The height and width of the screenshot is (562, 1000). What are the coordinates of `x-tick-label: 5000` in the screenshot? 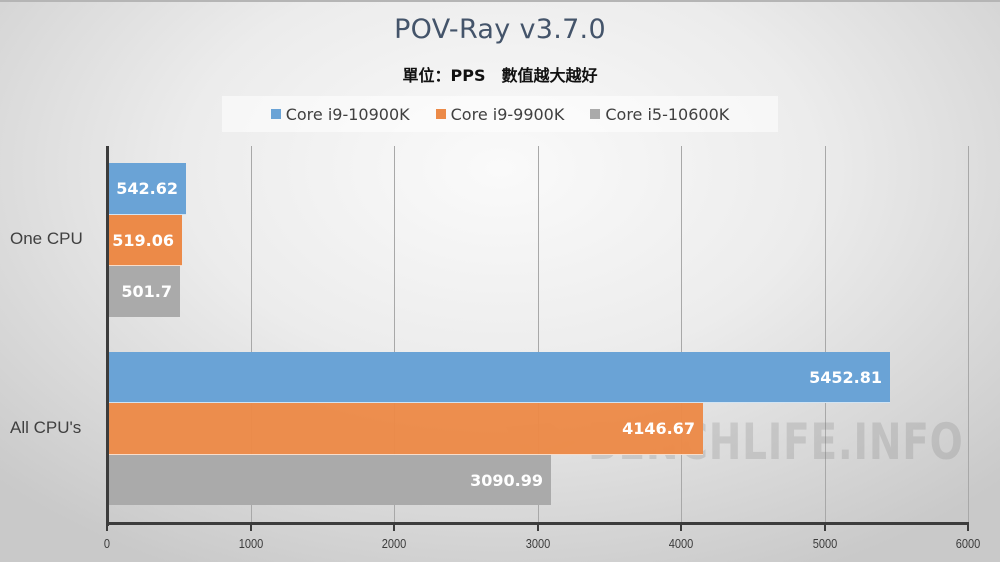 It's located at (825, 543).